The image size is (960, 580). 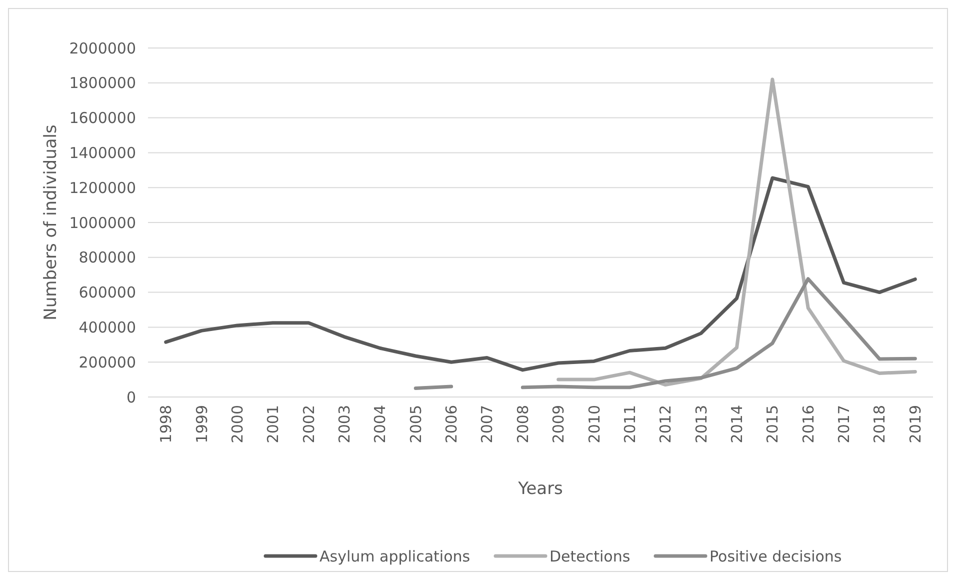 I want to click on x-axis-title: Years, so click(x=540, y=489).